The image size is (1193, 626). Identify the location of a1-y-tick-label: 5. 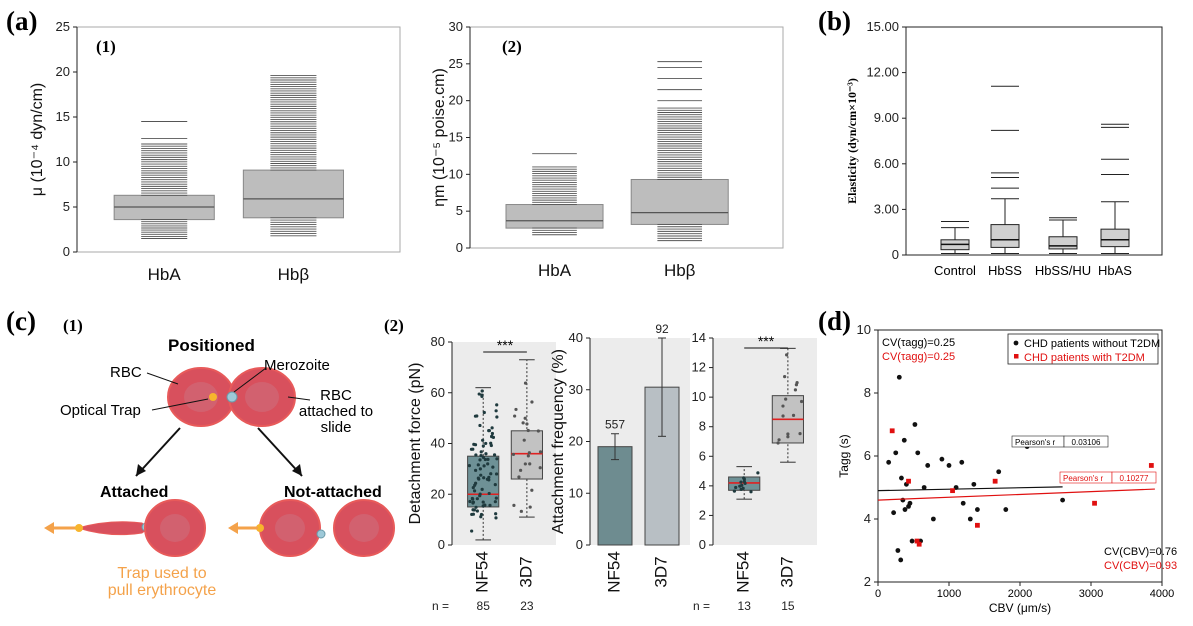
(66, 206).